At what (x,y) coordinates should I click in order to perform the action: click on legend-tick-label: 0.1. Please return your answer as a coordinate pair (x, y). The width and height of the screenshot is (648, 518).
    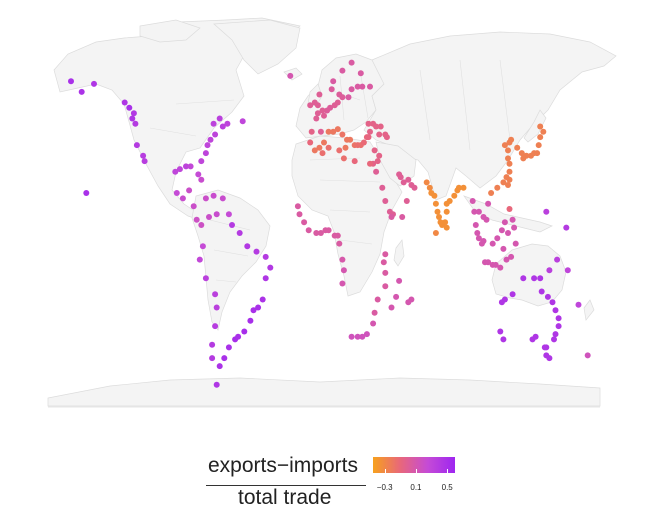
    Looking at the image, I should click on (416, 487).